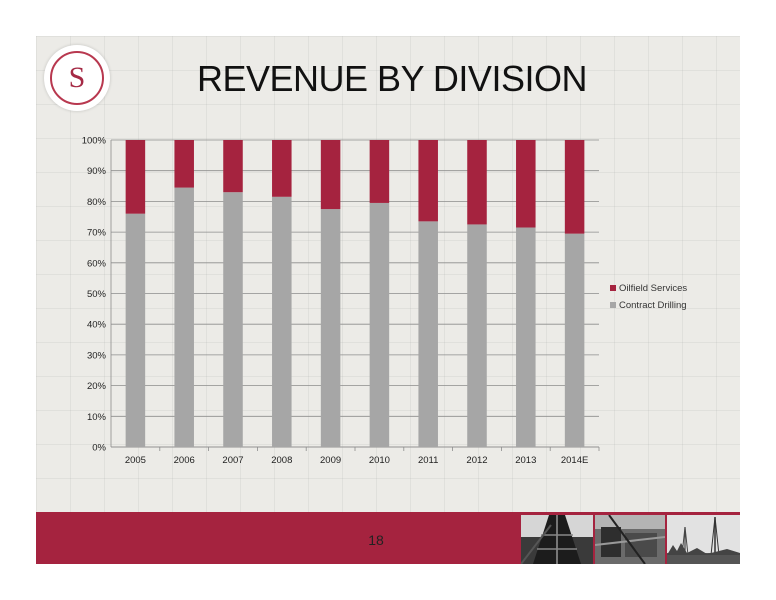  I want to click on bar-contract-drilling-2012, so click(477, 335).